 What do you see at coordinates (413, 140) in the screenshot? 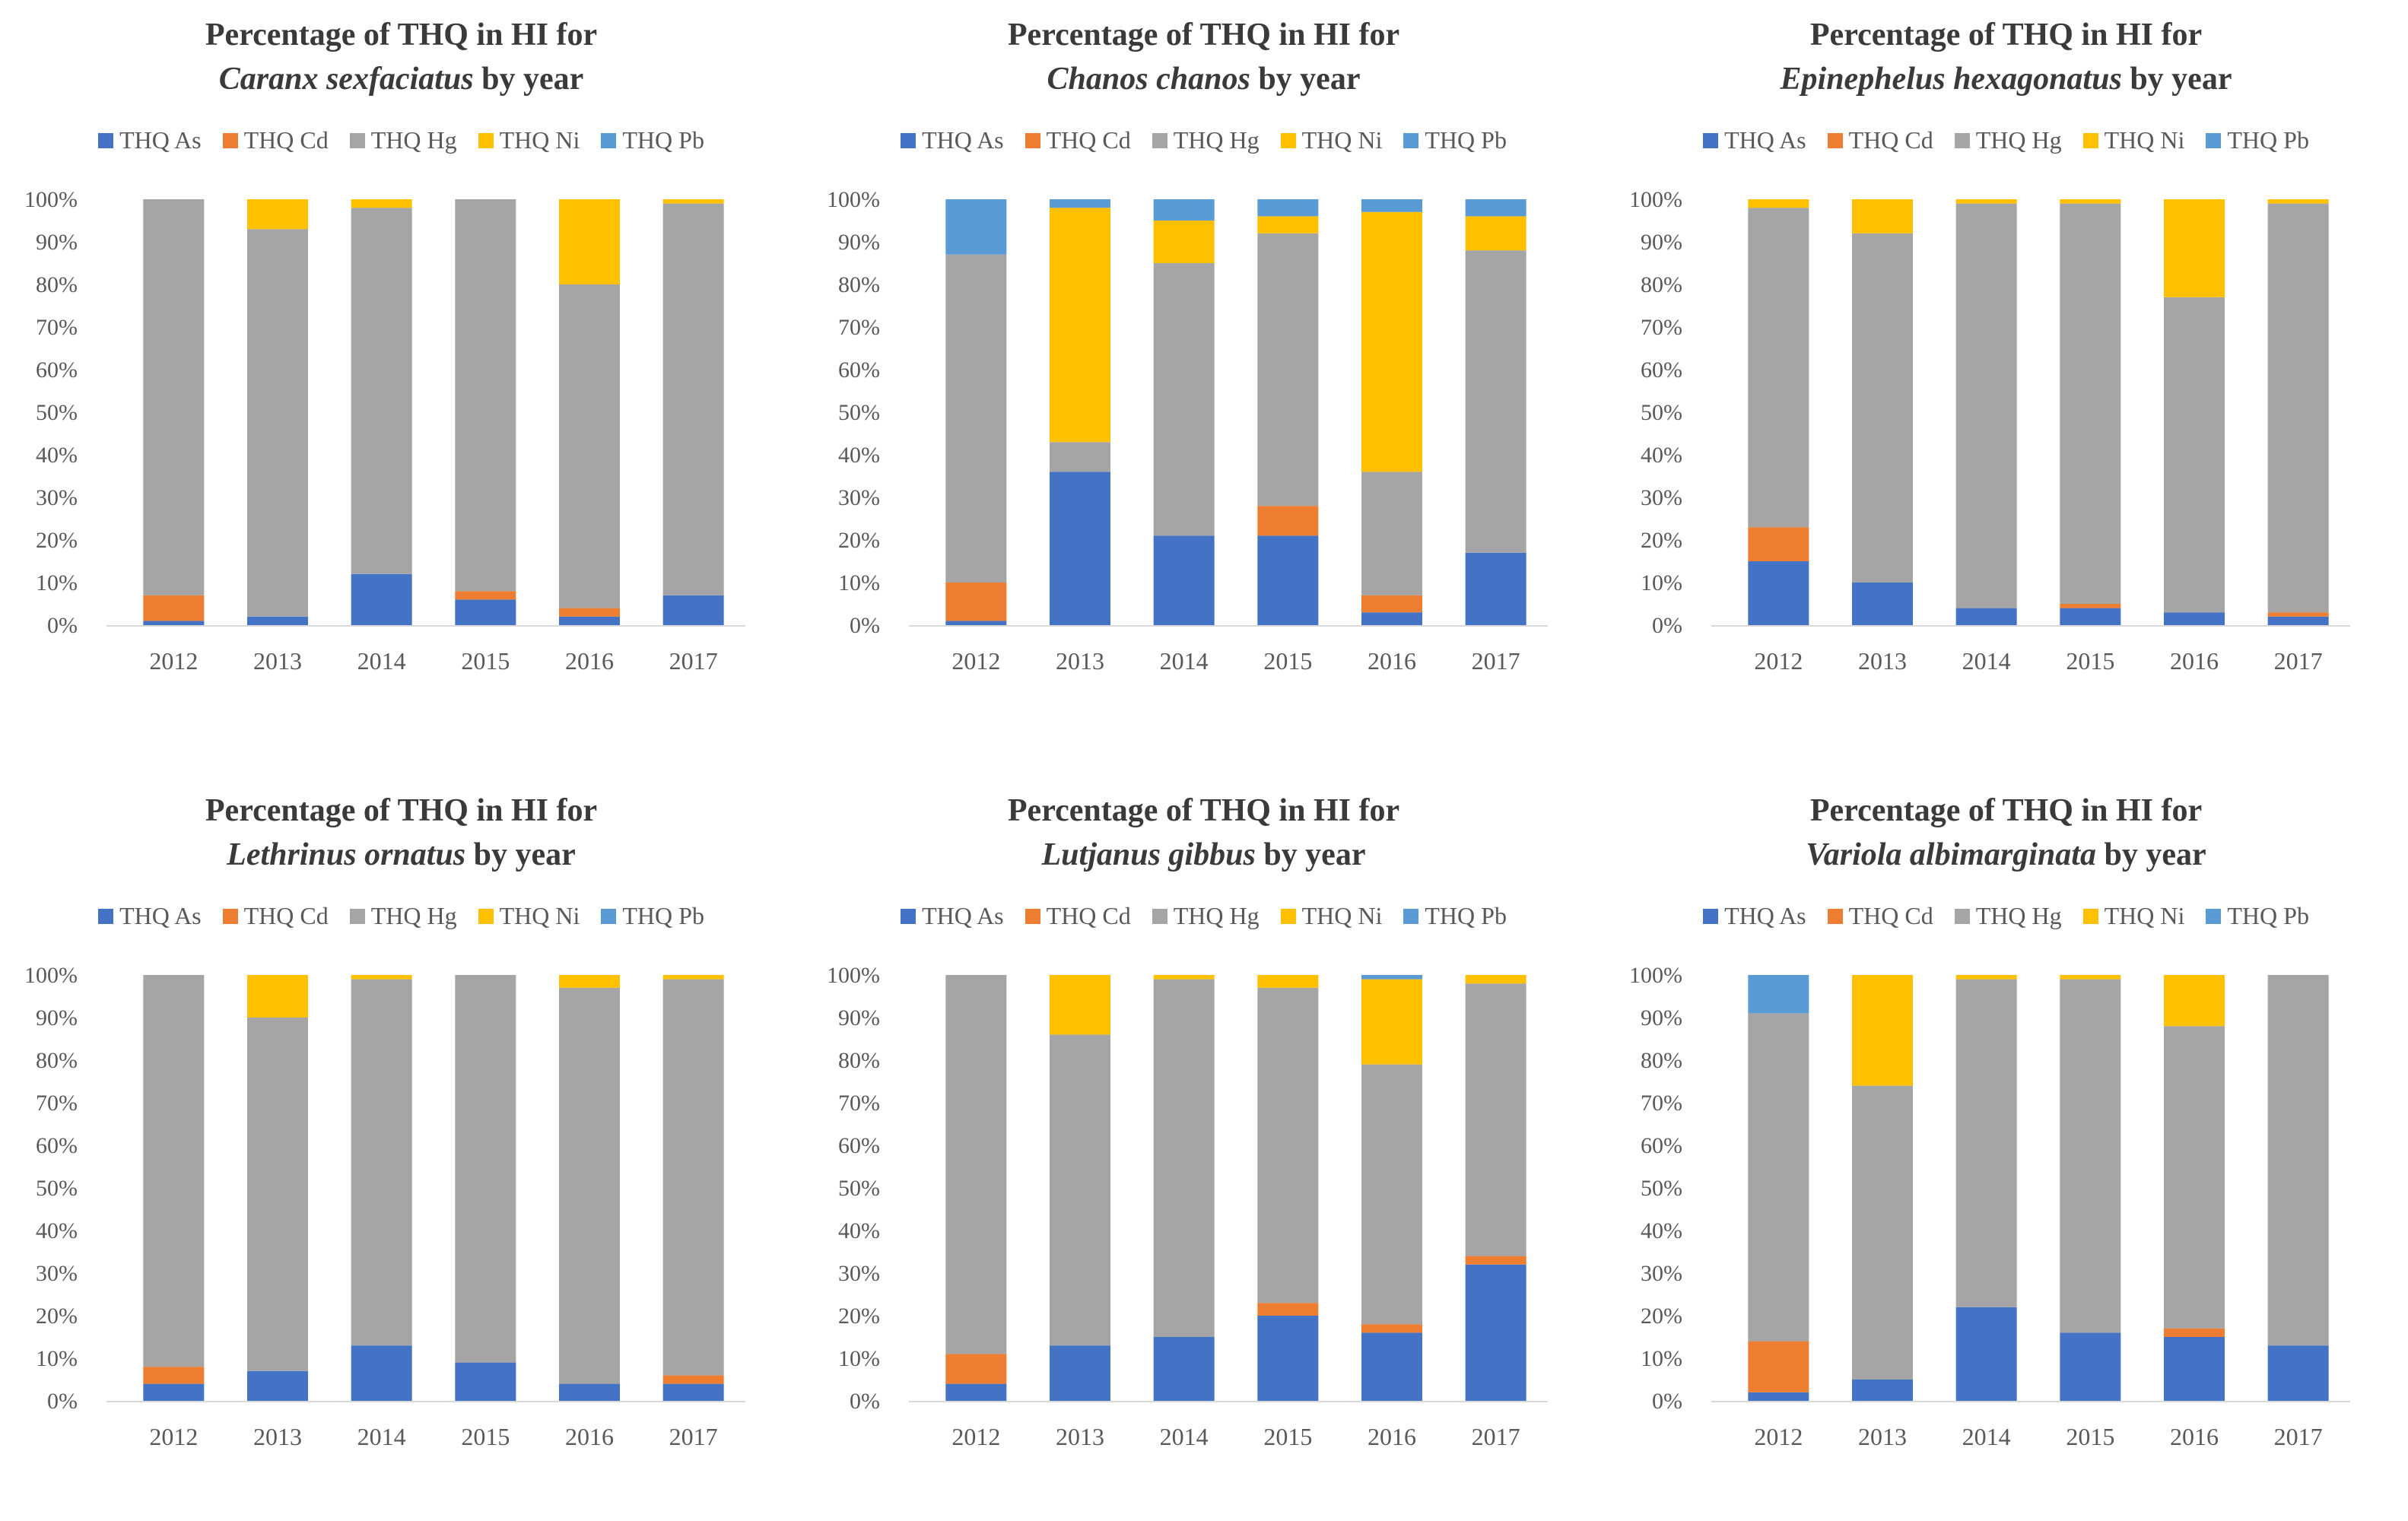
I see `legend-label-hg: THQ Hg` at bounding box center [413, 140].